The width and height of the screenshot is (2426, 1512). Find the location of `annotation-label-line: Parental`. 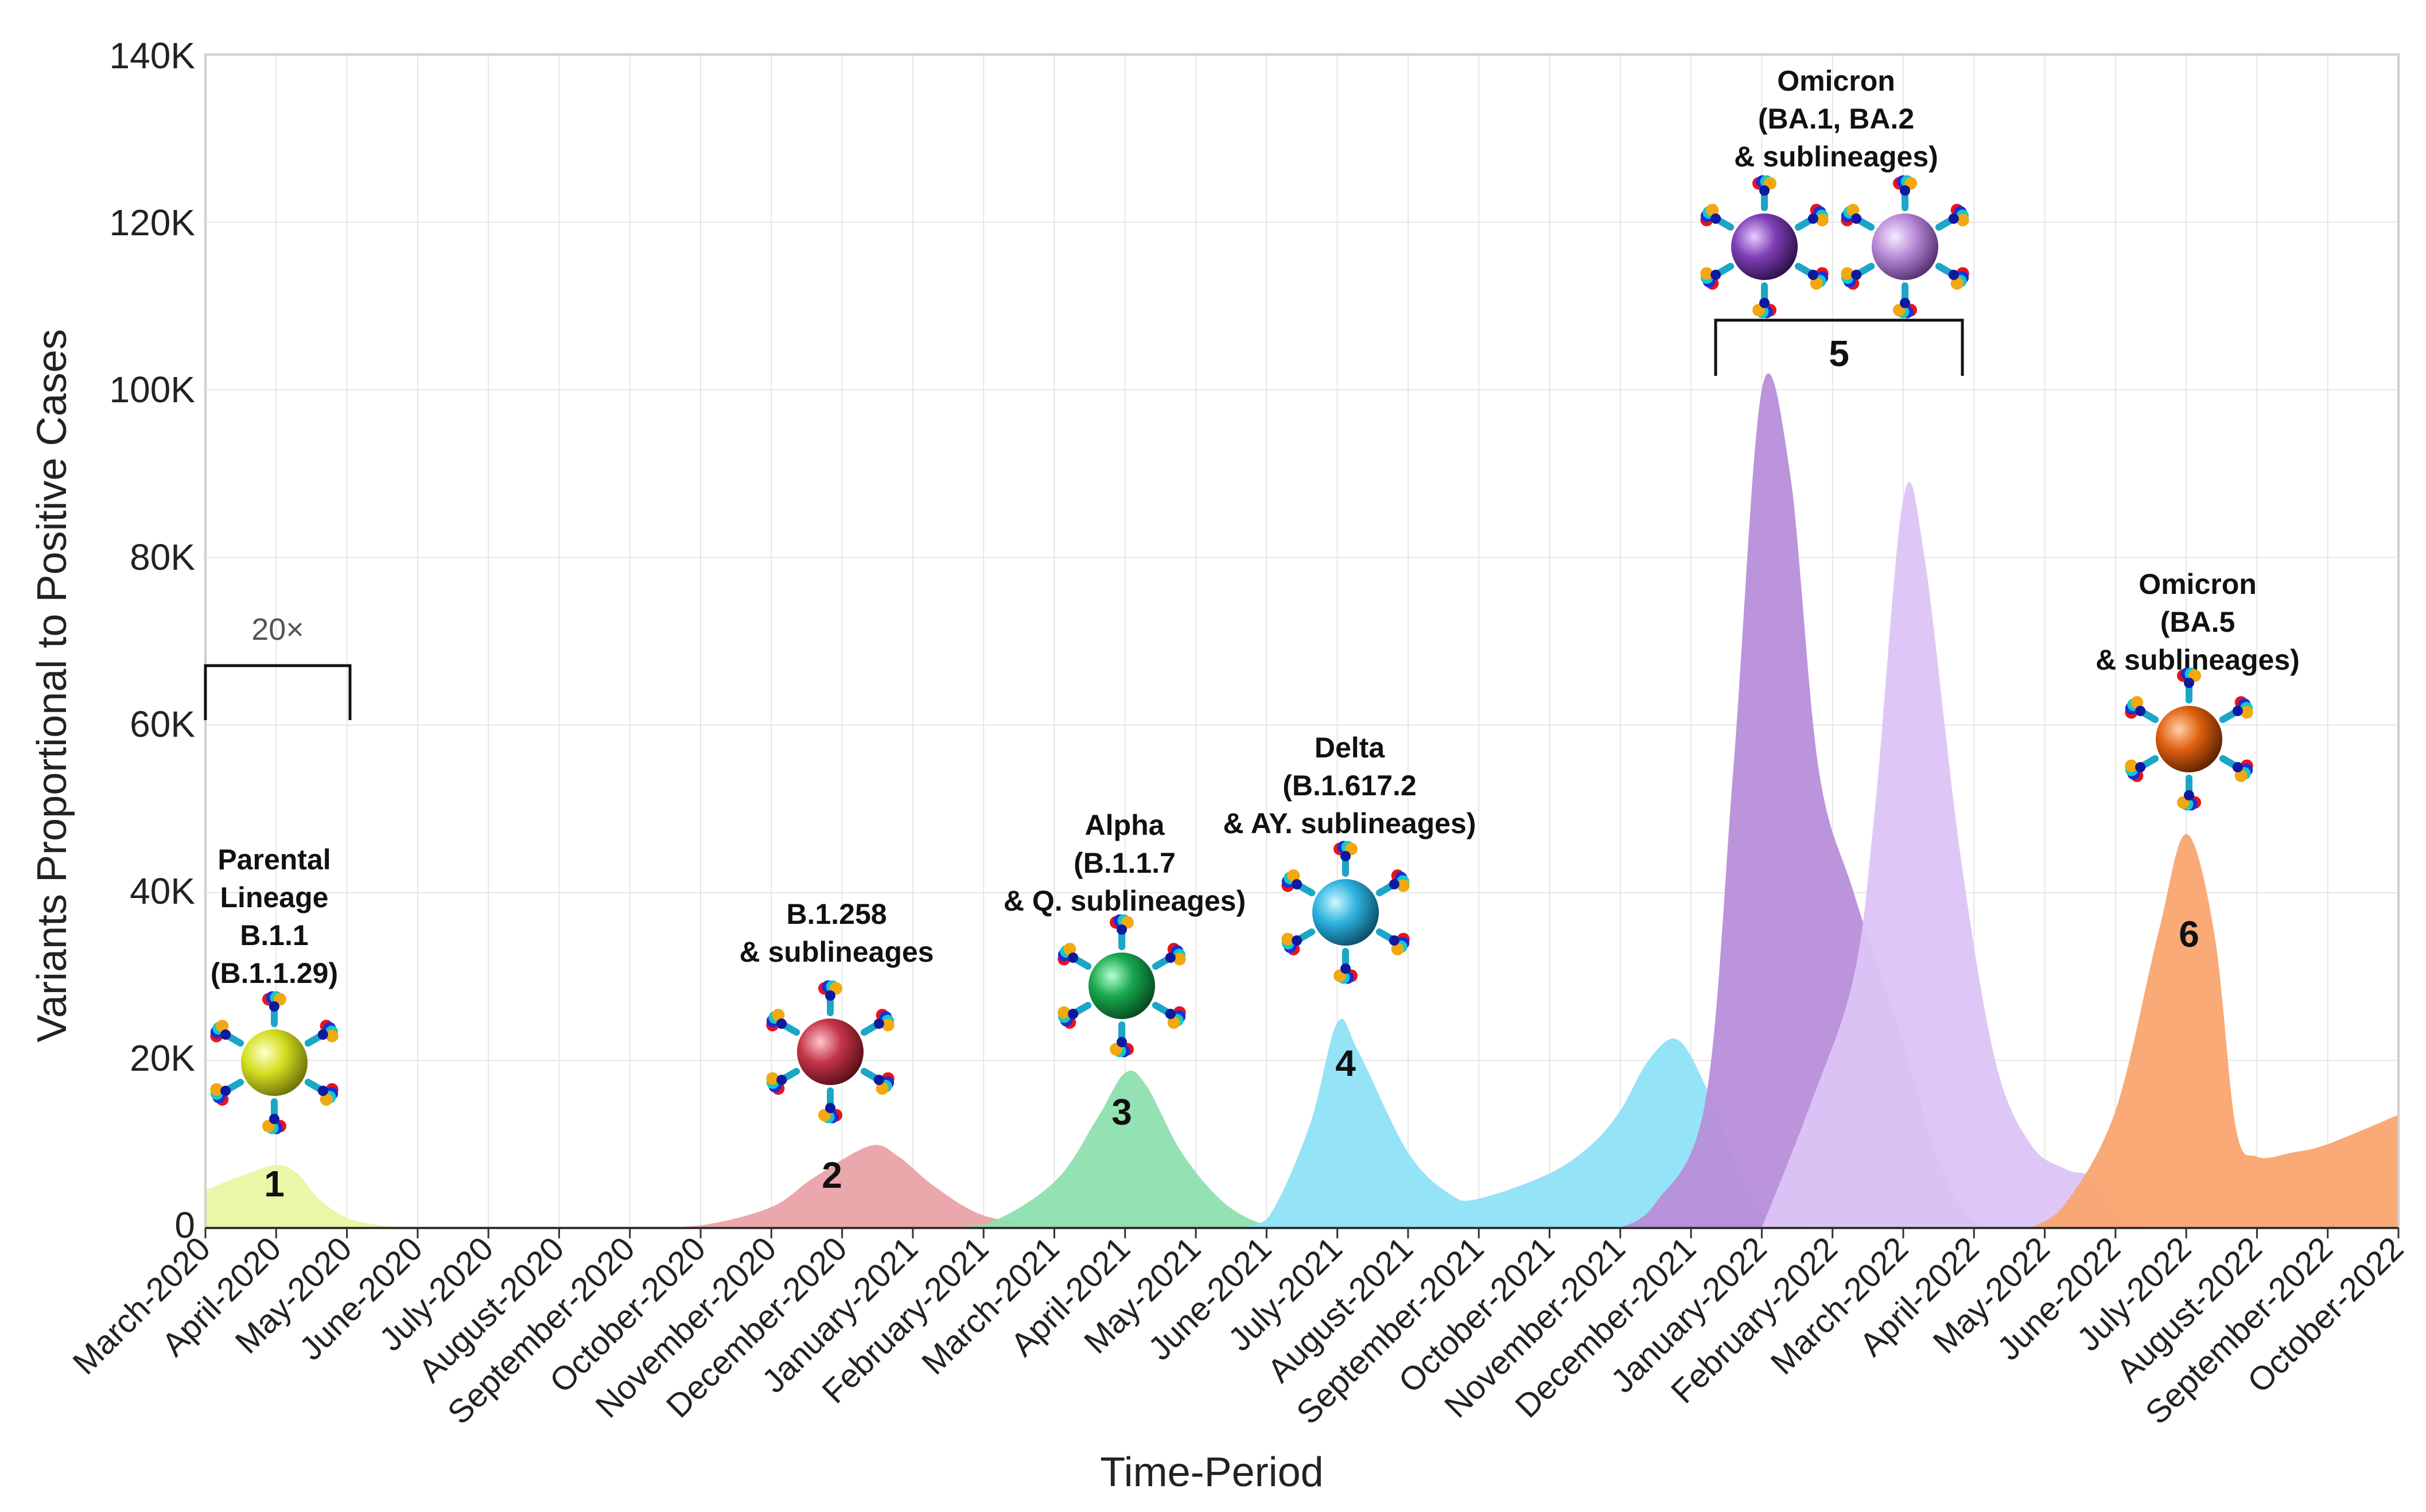

annotation-label-line: Parental is located at coordinates (274, 860).